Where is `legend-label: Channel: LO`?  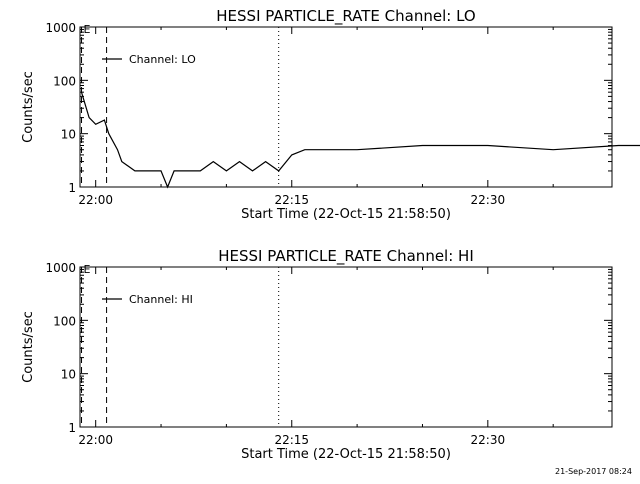 legend-label: Channel: LO is located at coordinates (162, 59).